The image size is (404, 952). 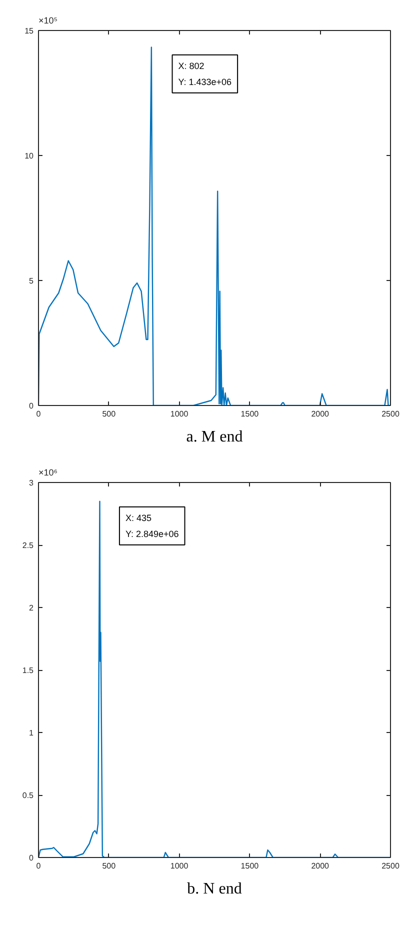 I want to click on annotation: Y: 2.849e+06, so click(x=152, y=533).